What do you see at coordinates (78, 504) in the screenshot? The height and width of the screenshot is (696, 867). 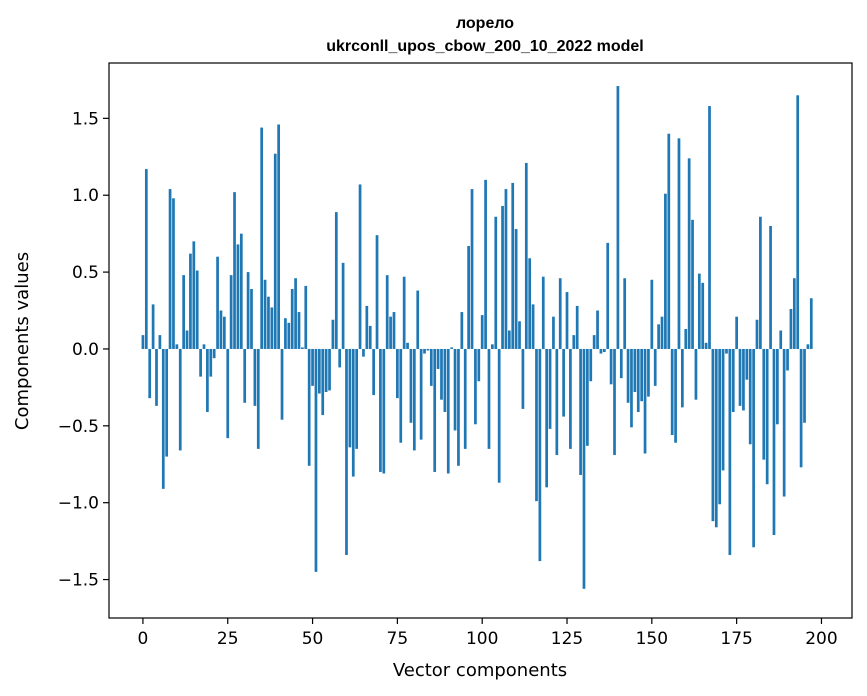 I see `y-tick-label: −1.0` at bounding box center [78, 504].